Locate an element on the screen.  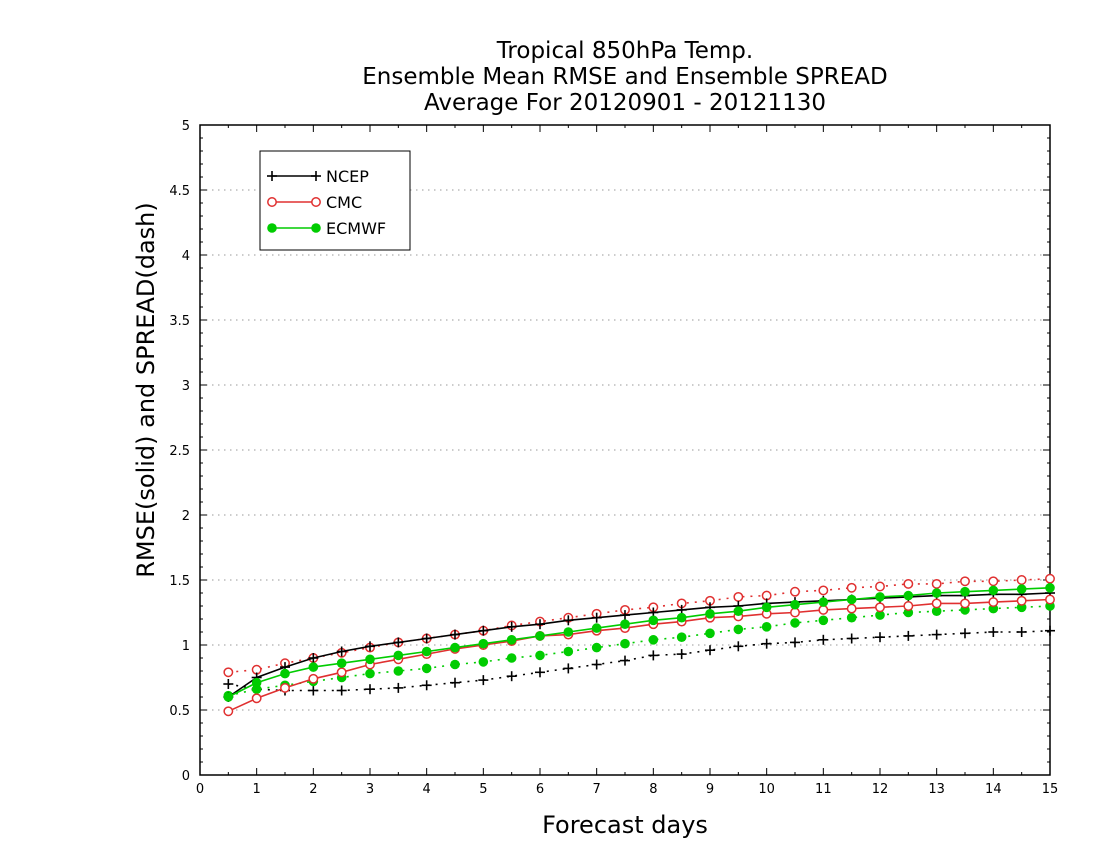
legend-box is located at coordinates (335, 200).